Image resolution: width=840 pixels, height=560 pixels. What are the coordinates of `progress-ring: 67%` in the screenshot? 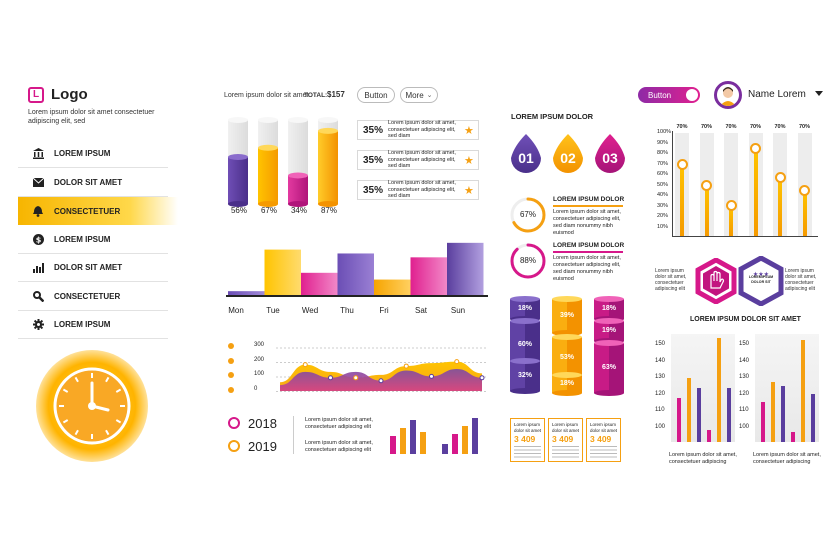 It's located at (528, 215).